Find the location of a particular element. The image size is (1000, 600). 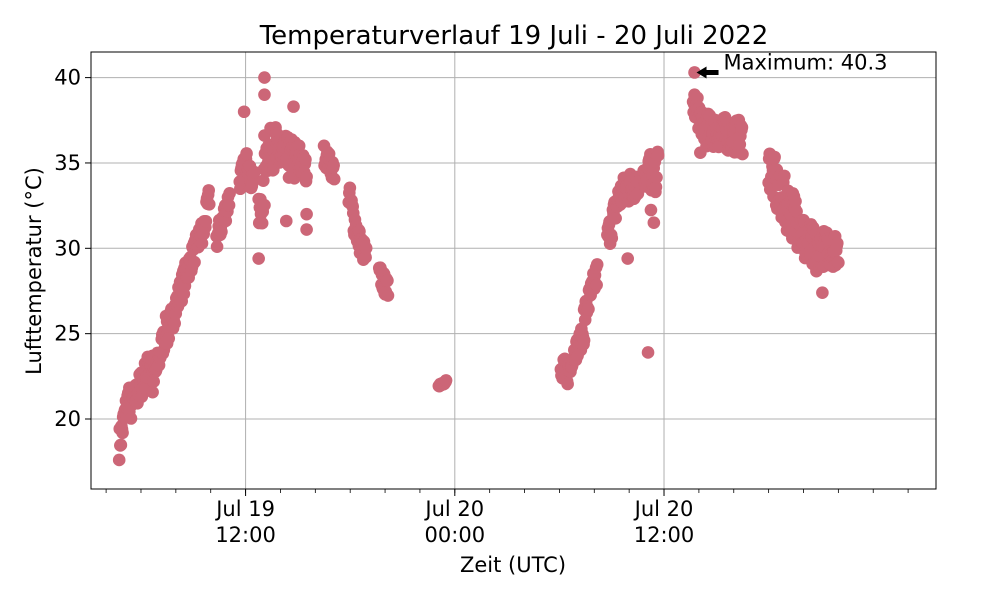

y-tick-label: 30 is located at coordinates (67, 248).